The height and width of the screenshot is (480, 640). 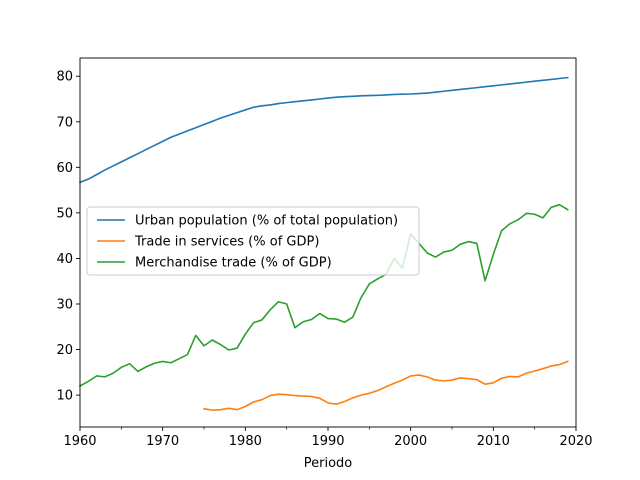 What do you see at coordinates (64, 168) in the screenshot?
I see `y-tick-label: 60` at bounding box center [64, 168].